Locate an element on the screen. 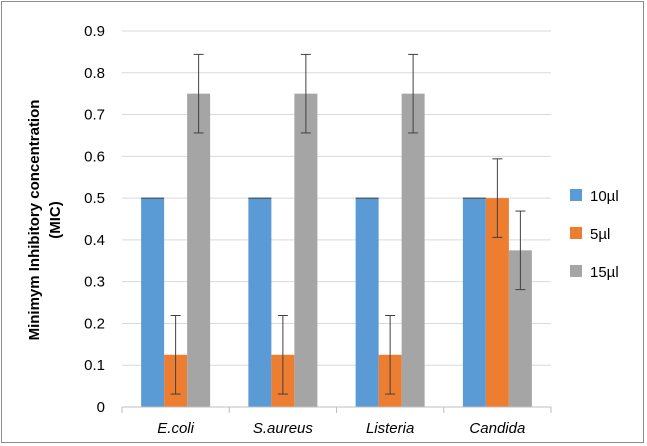  y-tick-label: 0.7 is located at coordinates (94, 115).